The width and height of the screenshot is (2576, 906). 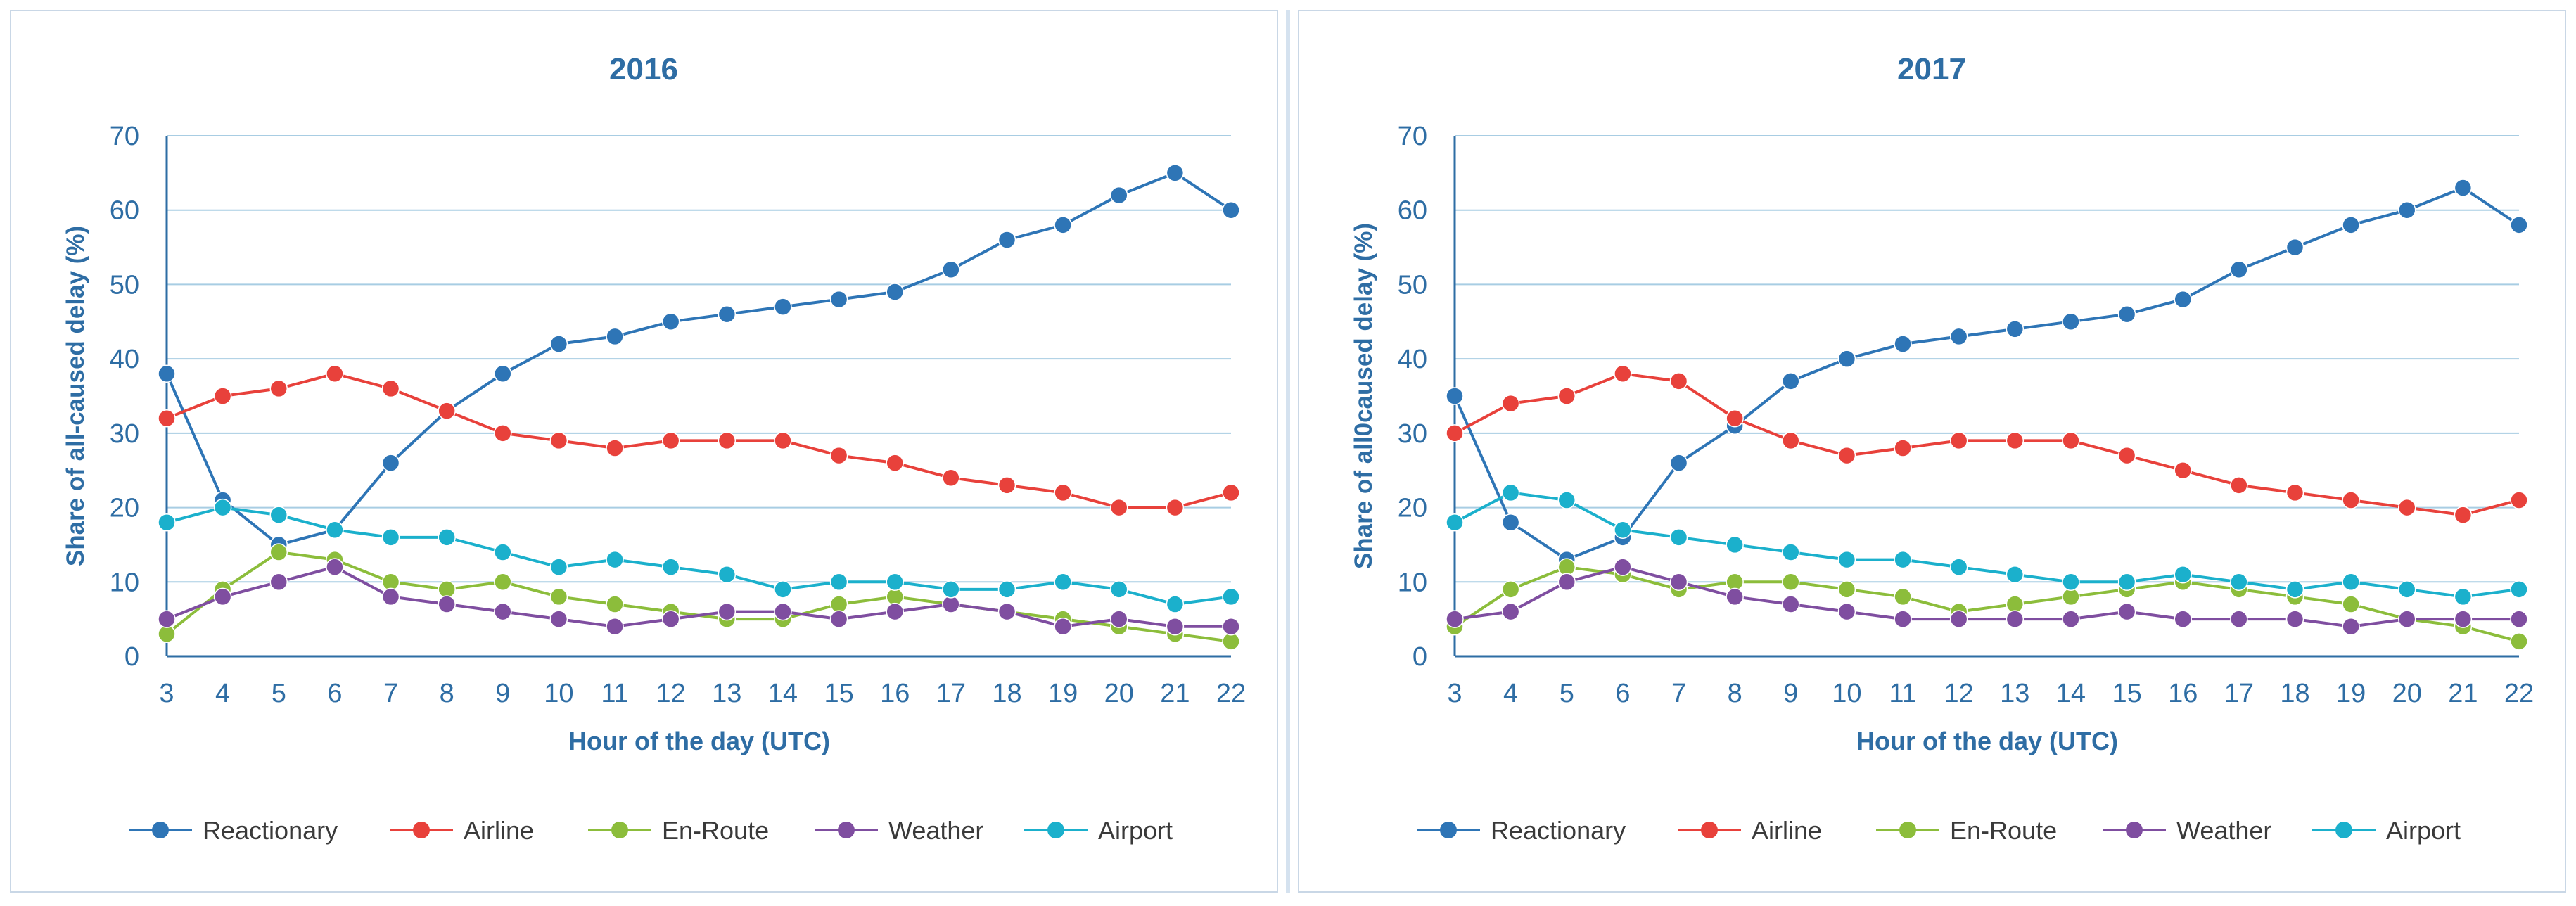 What do you see at coordinates (2407, 693) in the screenshot?
I see `x-tick-label: 20` at bounding box center [2407, 693].